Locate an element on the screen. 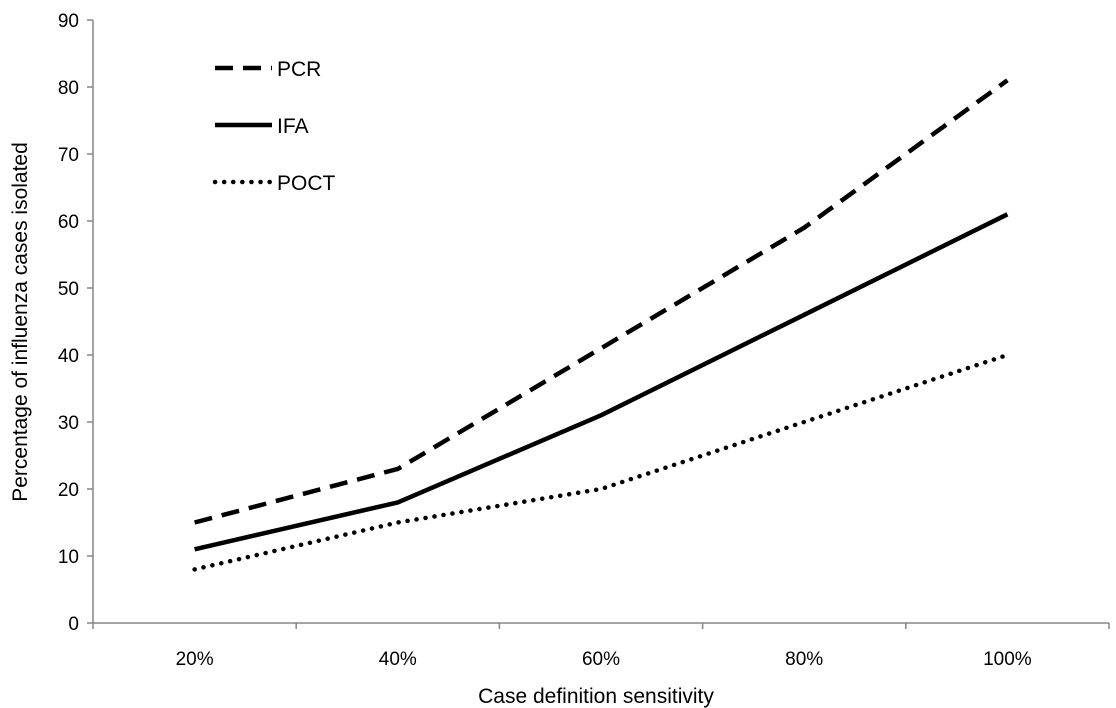  x-tick-label: 60% is located at coordinates (601, 659).